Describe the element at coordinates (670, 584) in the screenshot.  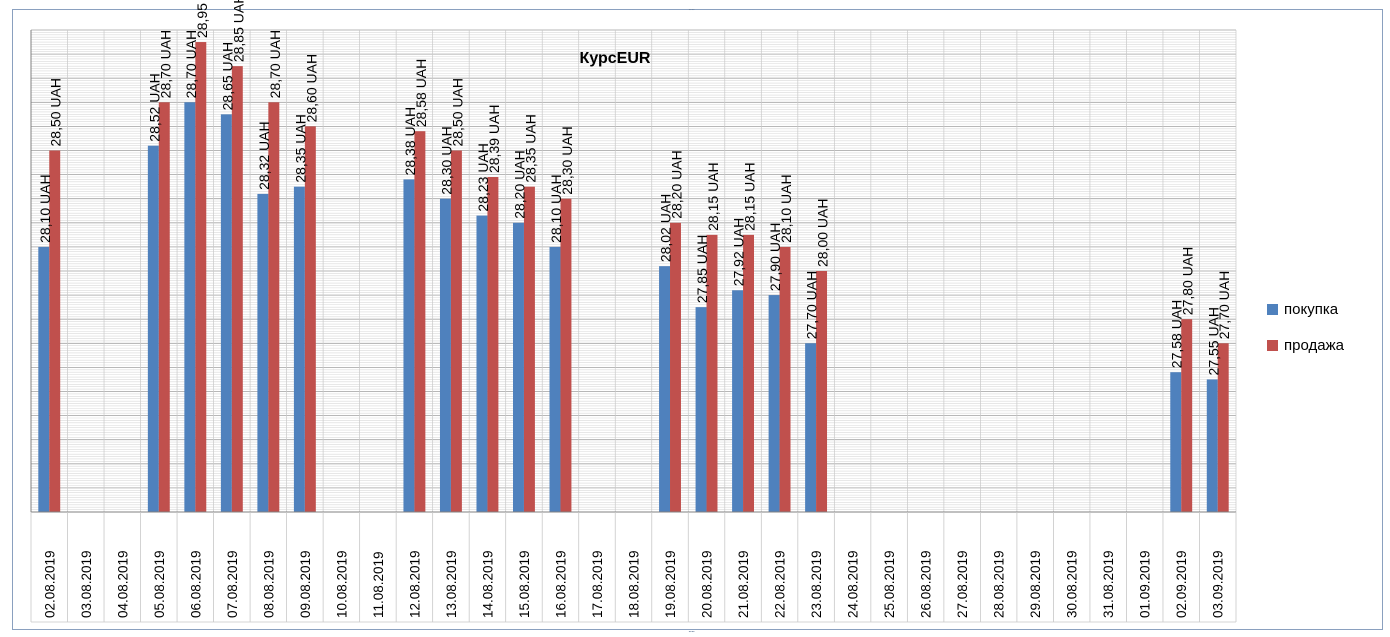
I see `category-tick-label: 19.08.2019` at that location.